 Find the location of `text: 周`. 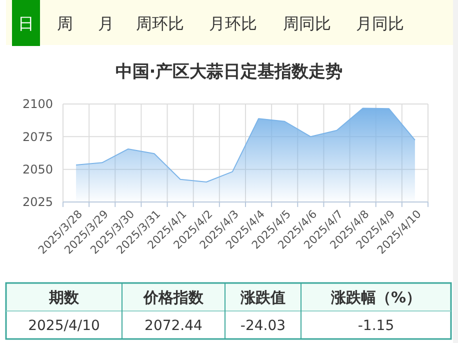

text: 周 is located at coordinates (65, 23).